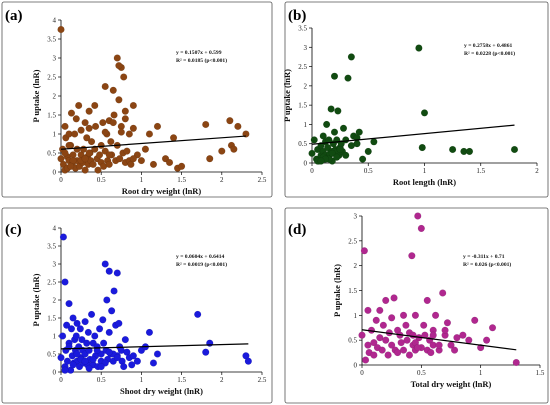 The height and width of the screenshot is (405, 550). What do you see at coordinates (302, 106) in the screenshot?
I see `y-tick-label: 1.5` at bounding box center [302, 106].